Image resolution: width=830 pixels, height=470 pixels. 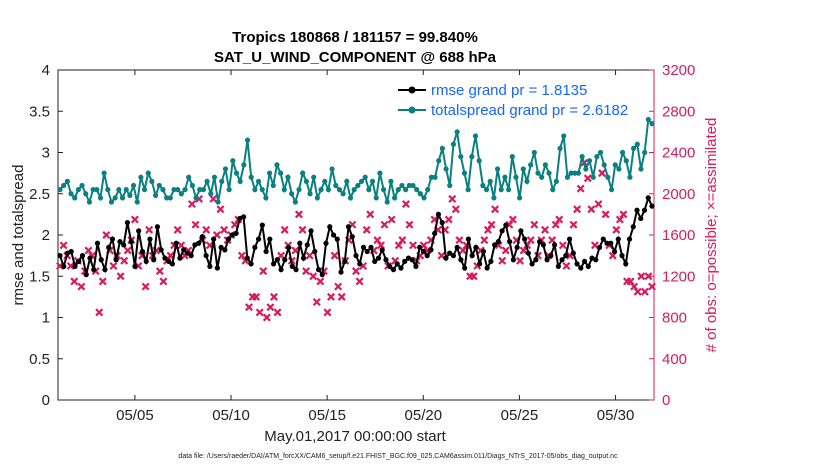 What do you see at coordinates (46, 153) in the screenshot?
I see `left-y-tick-label: 3` at bounding box center [46, 153].